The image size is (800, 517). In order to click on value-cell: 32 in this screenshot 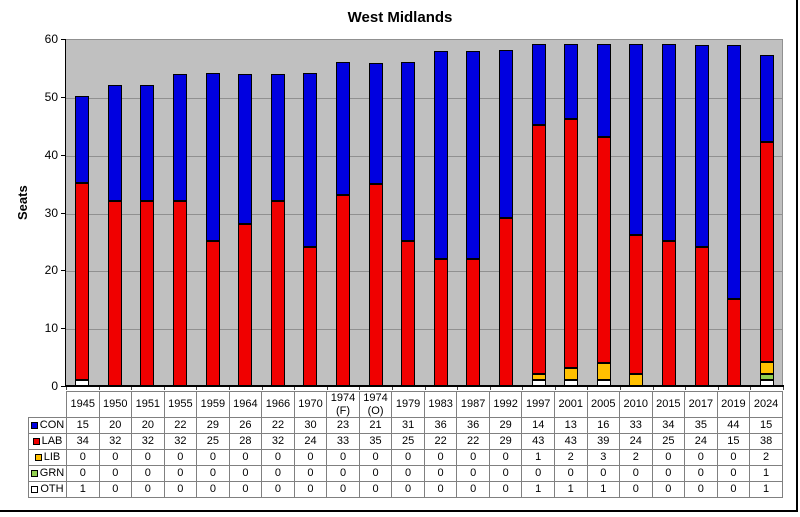, I will do `click(180, 442)`.